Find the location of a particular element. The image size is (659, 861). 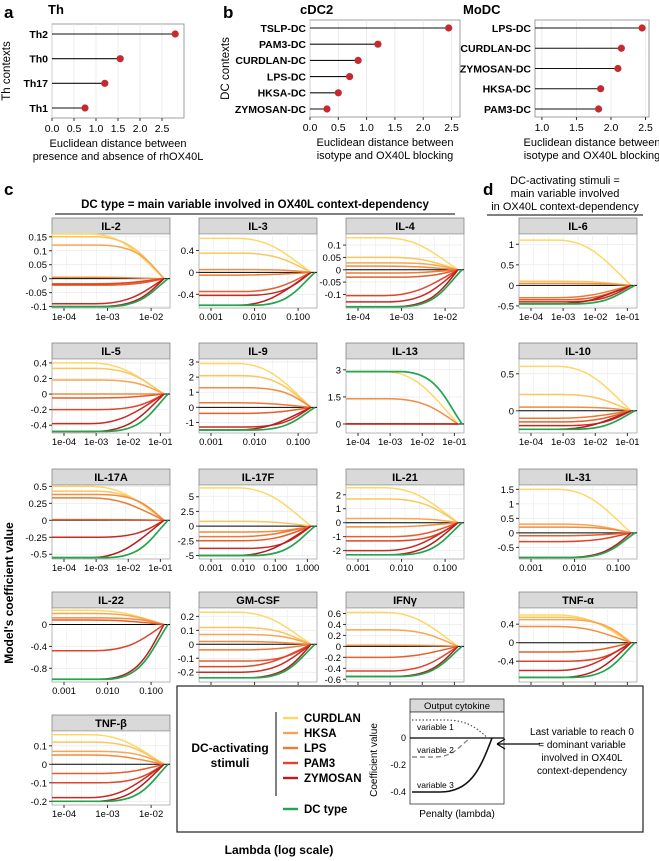

path-chart-il-5: IL-5 0.4 0.2 0 -0.2 -0.4 1e-04 1e-03 1e-02 1e-01 is located at coordinates (102, 395).